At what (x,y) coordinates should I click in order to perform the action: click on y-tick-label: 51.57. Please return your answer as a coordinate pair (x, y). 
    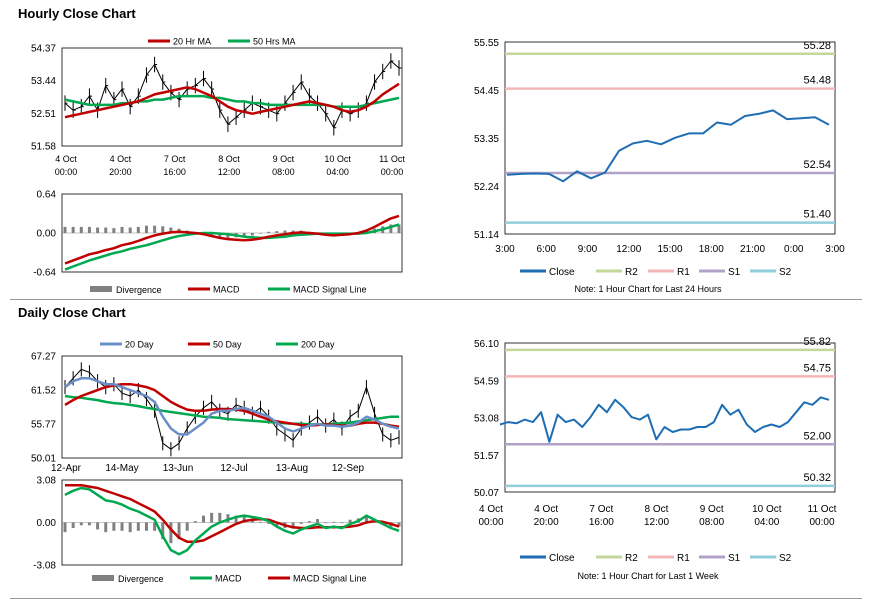
    Looking at the image, I should click on (486, 456).